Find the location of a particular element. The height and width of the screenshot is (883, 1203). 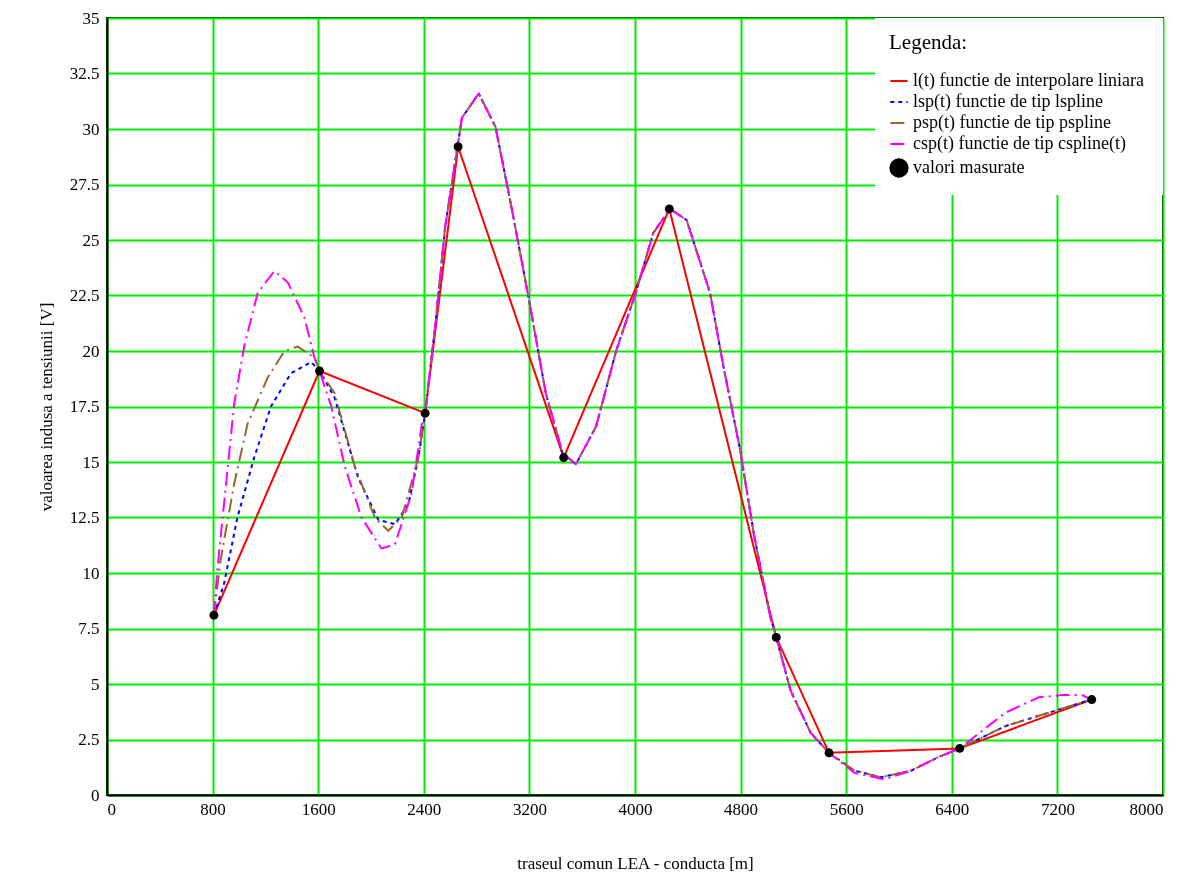

y-tick-label: 27.5 is located at coordinates (84, 184).